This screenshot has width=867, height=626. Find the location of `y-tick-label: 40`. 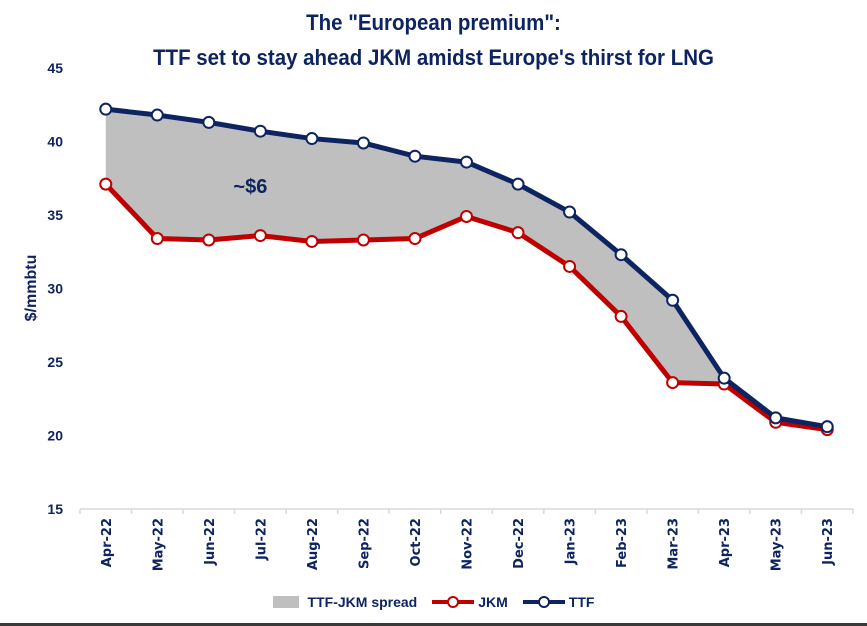

y-tick-label: 40 is located at coordinates (55, 142).